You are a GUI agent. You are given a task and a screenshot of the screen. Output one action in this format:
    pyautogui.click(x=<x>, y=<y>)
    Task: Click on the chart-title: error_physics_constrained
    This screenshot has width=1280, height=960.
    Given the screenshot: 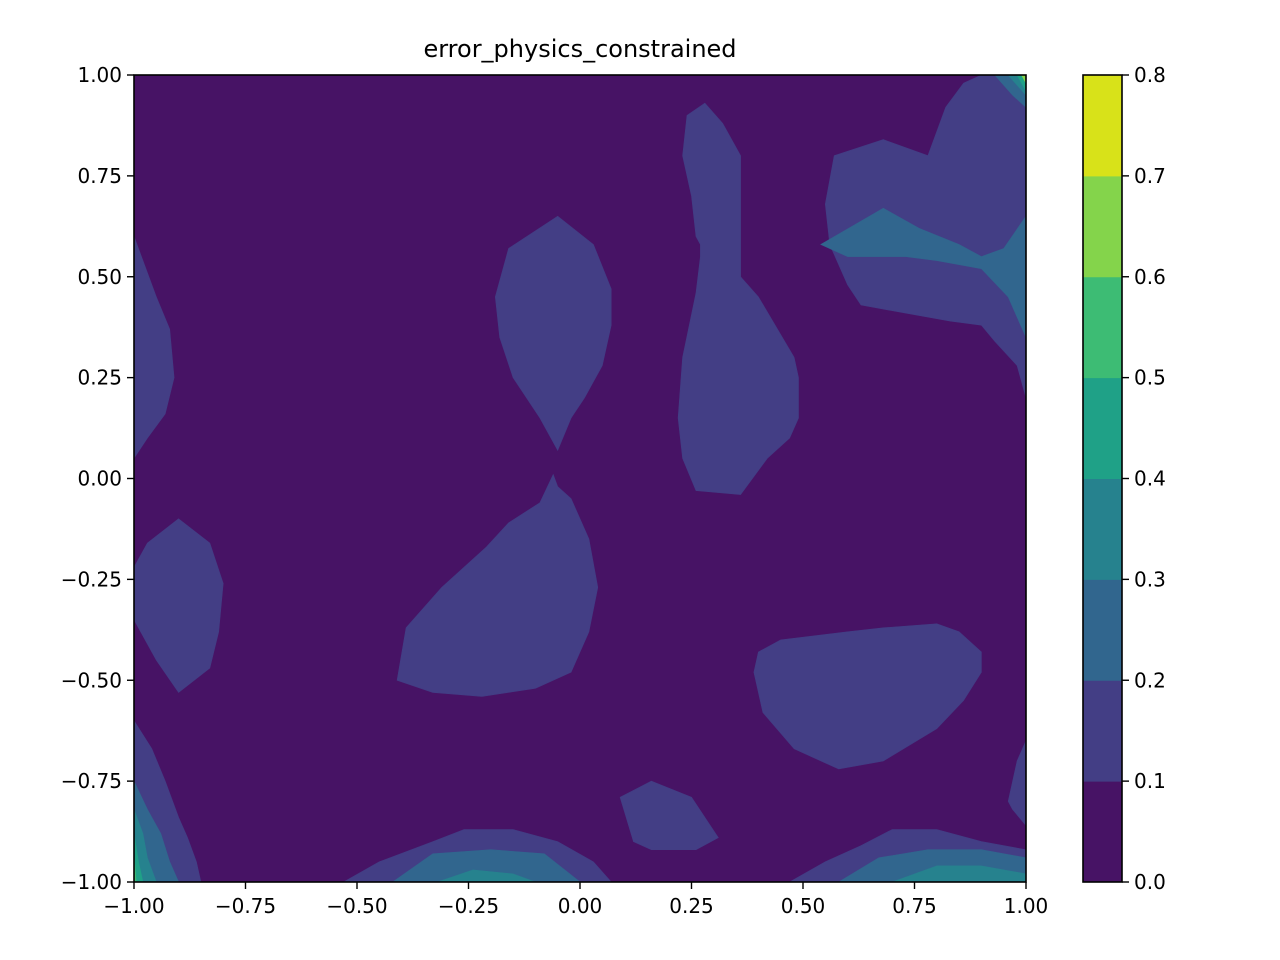 What is the action you would take?
    pyautogui.click(x=579, y=49)
    